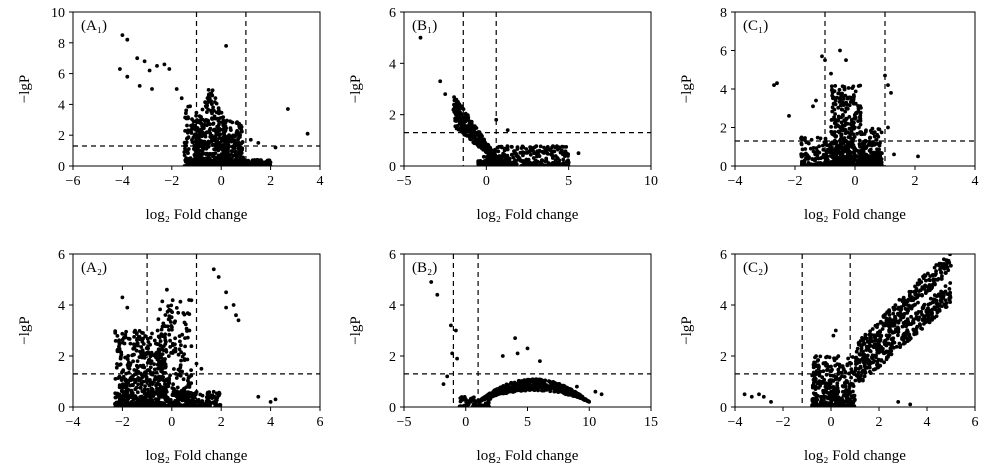 This screenshot has height=471, width=1000. Describe the element at coordinates (465, 422) in the screenshot. I see `x-tick-label: 0` at that location.